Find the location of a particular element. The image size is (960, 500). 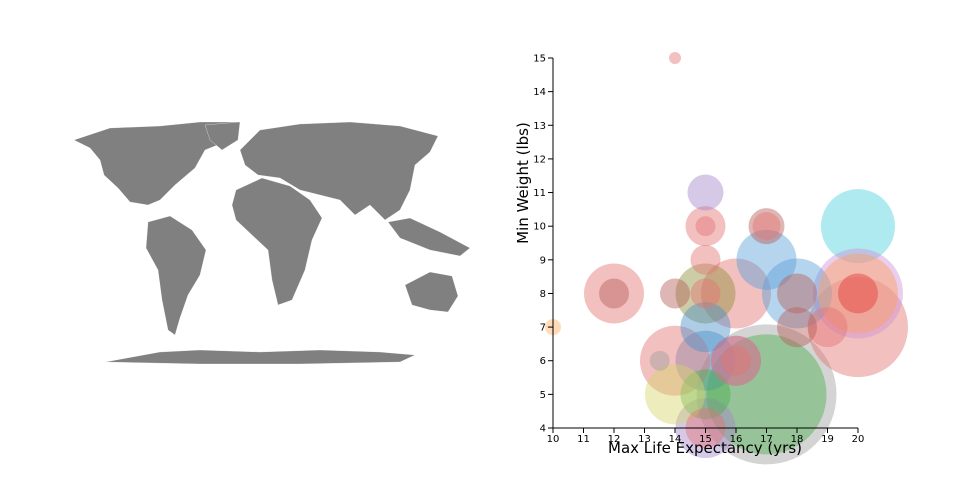

y-tick-label: 7 is located at coordinates (543, 328).